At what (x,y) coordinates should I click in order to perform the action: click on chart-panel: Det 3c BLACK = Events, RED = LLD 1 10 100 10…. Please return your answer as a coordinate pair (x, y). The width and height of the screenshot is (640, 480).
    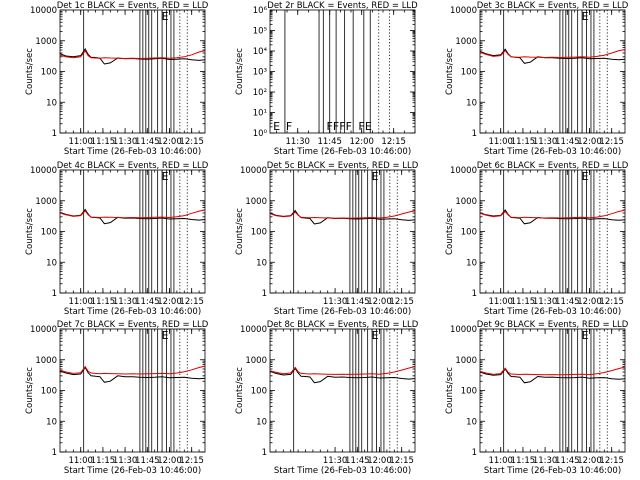
    Looking at the image, I should click on (537, 79).